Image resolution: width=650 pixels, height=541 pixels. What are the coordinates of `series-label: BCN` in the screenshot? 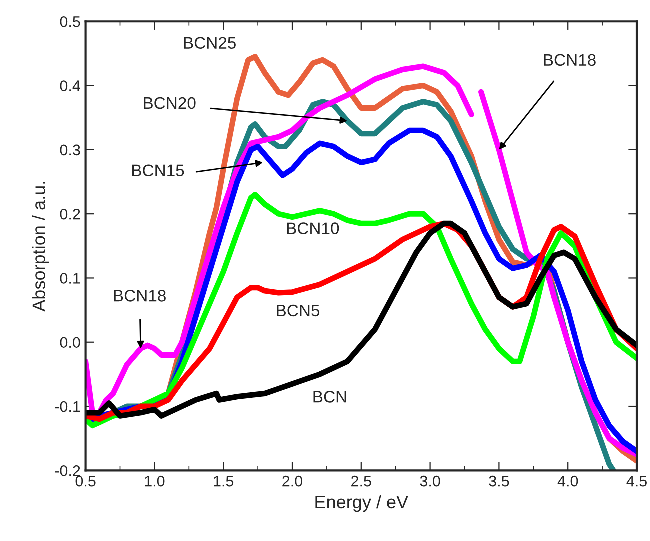 It's located at (330, 397).